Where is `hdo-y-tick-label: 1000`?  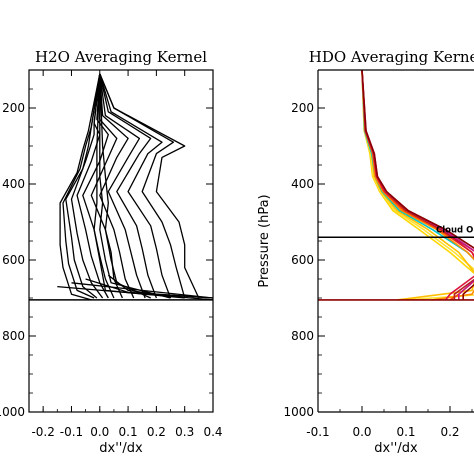 hdo-y-tick-label: 1000 is located at coordinates (298, 412).